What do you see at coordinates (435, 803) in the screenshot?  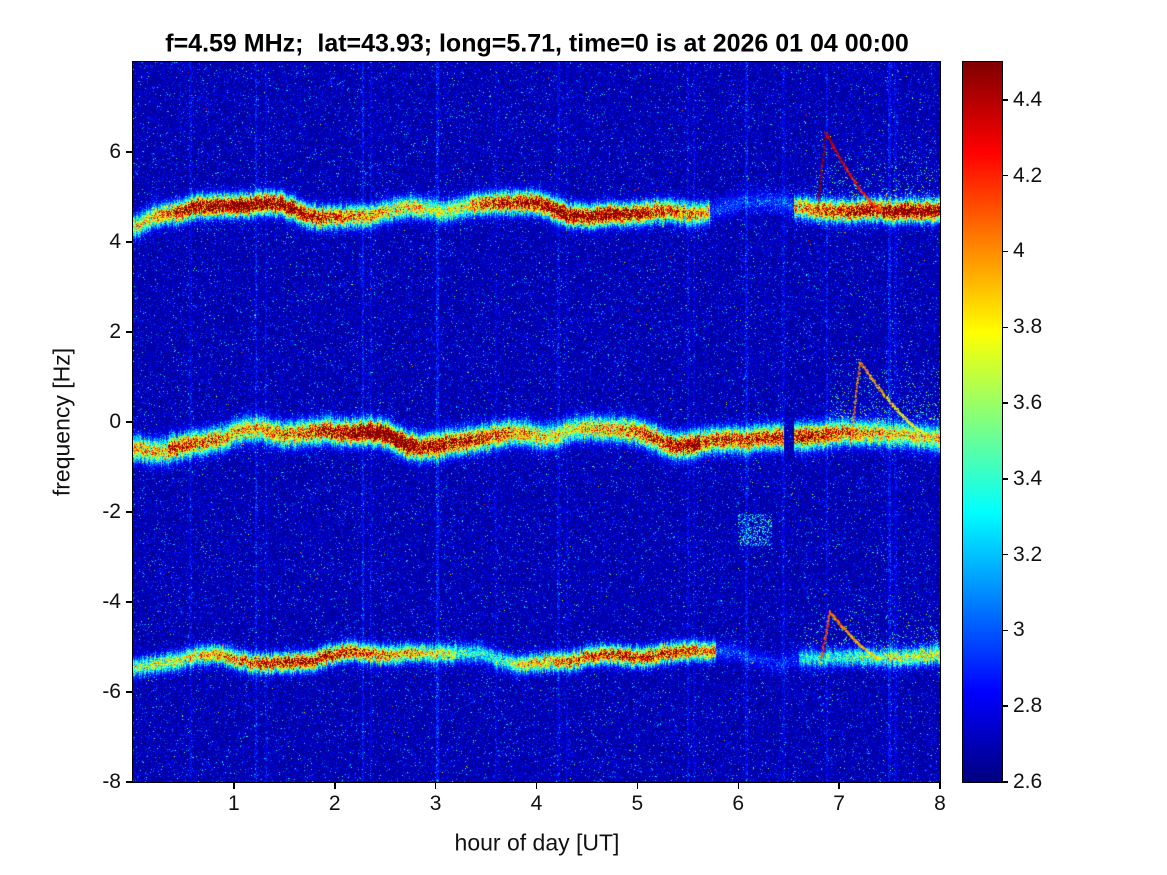 I see `x-tick-label: 3` at bounding box center [435, 803].